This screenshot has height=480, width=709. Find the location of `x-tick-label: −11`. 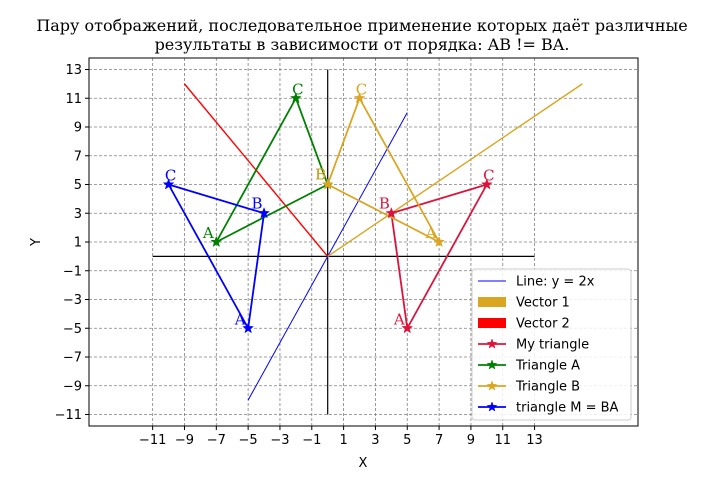

x-tick-label: −11 is located at coordinates (152, 440).